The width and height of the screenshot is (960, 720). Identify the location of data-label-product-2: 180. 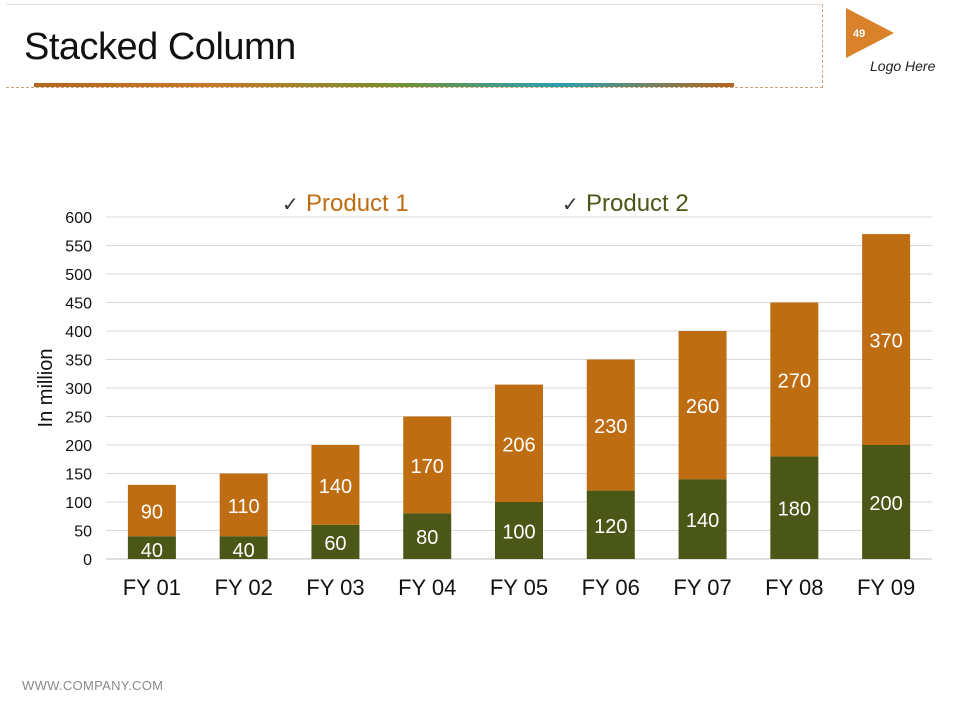
(794, 510).